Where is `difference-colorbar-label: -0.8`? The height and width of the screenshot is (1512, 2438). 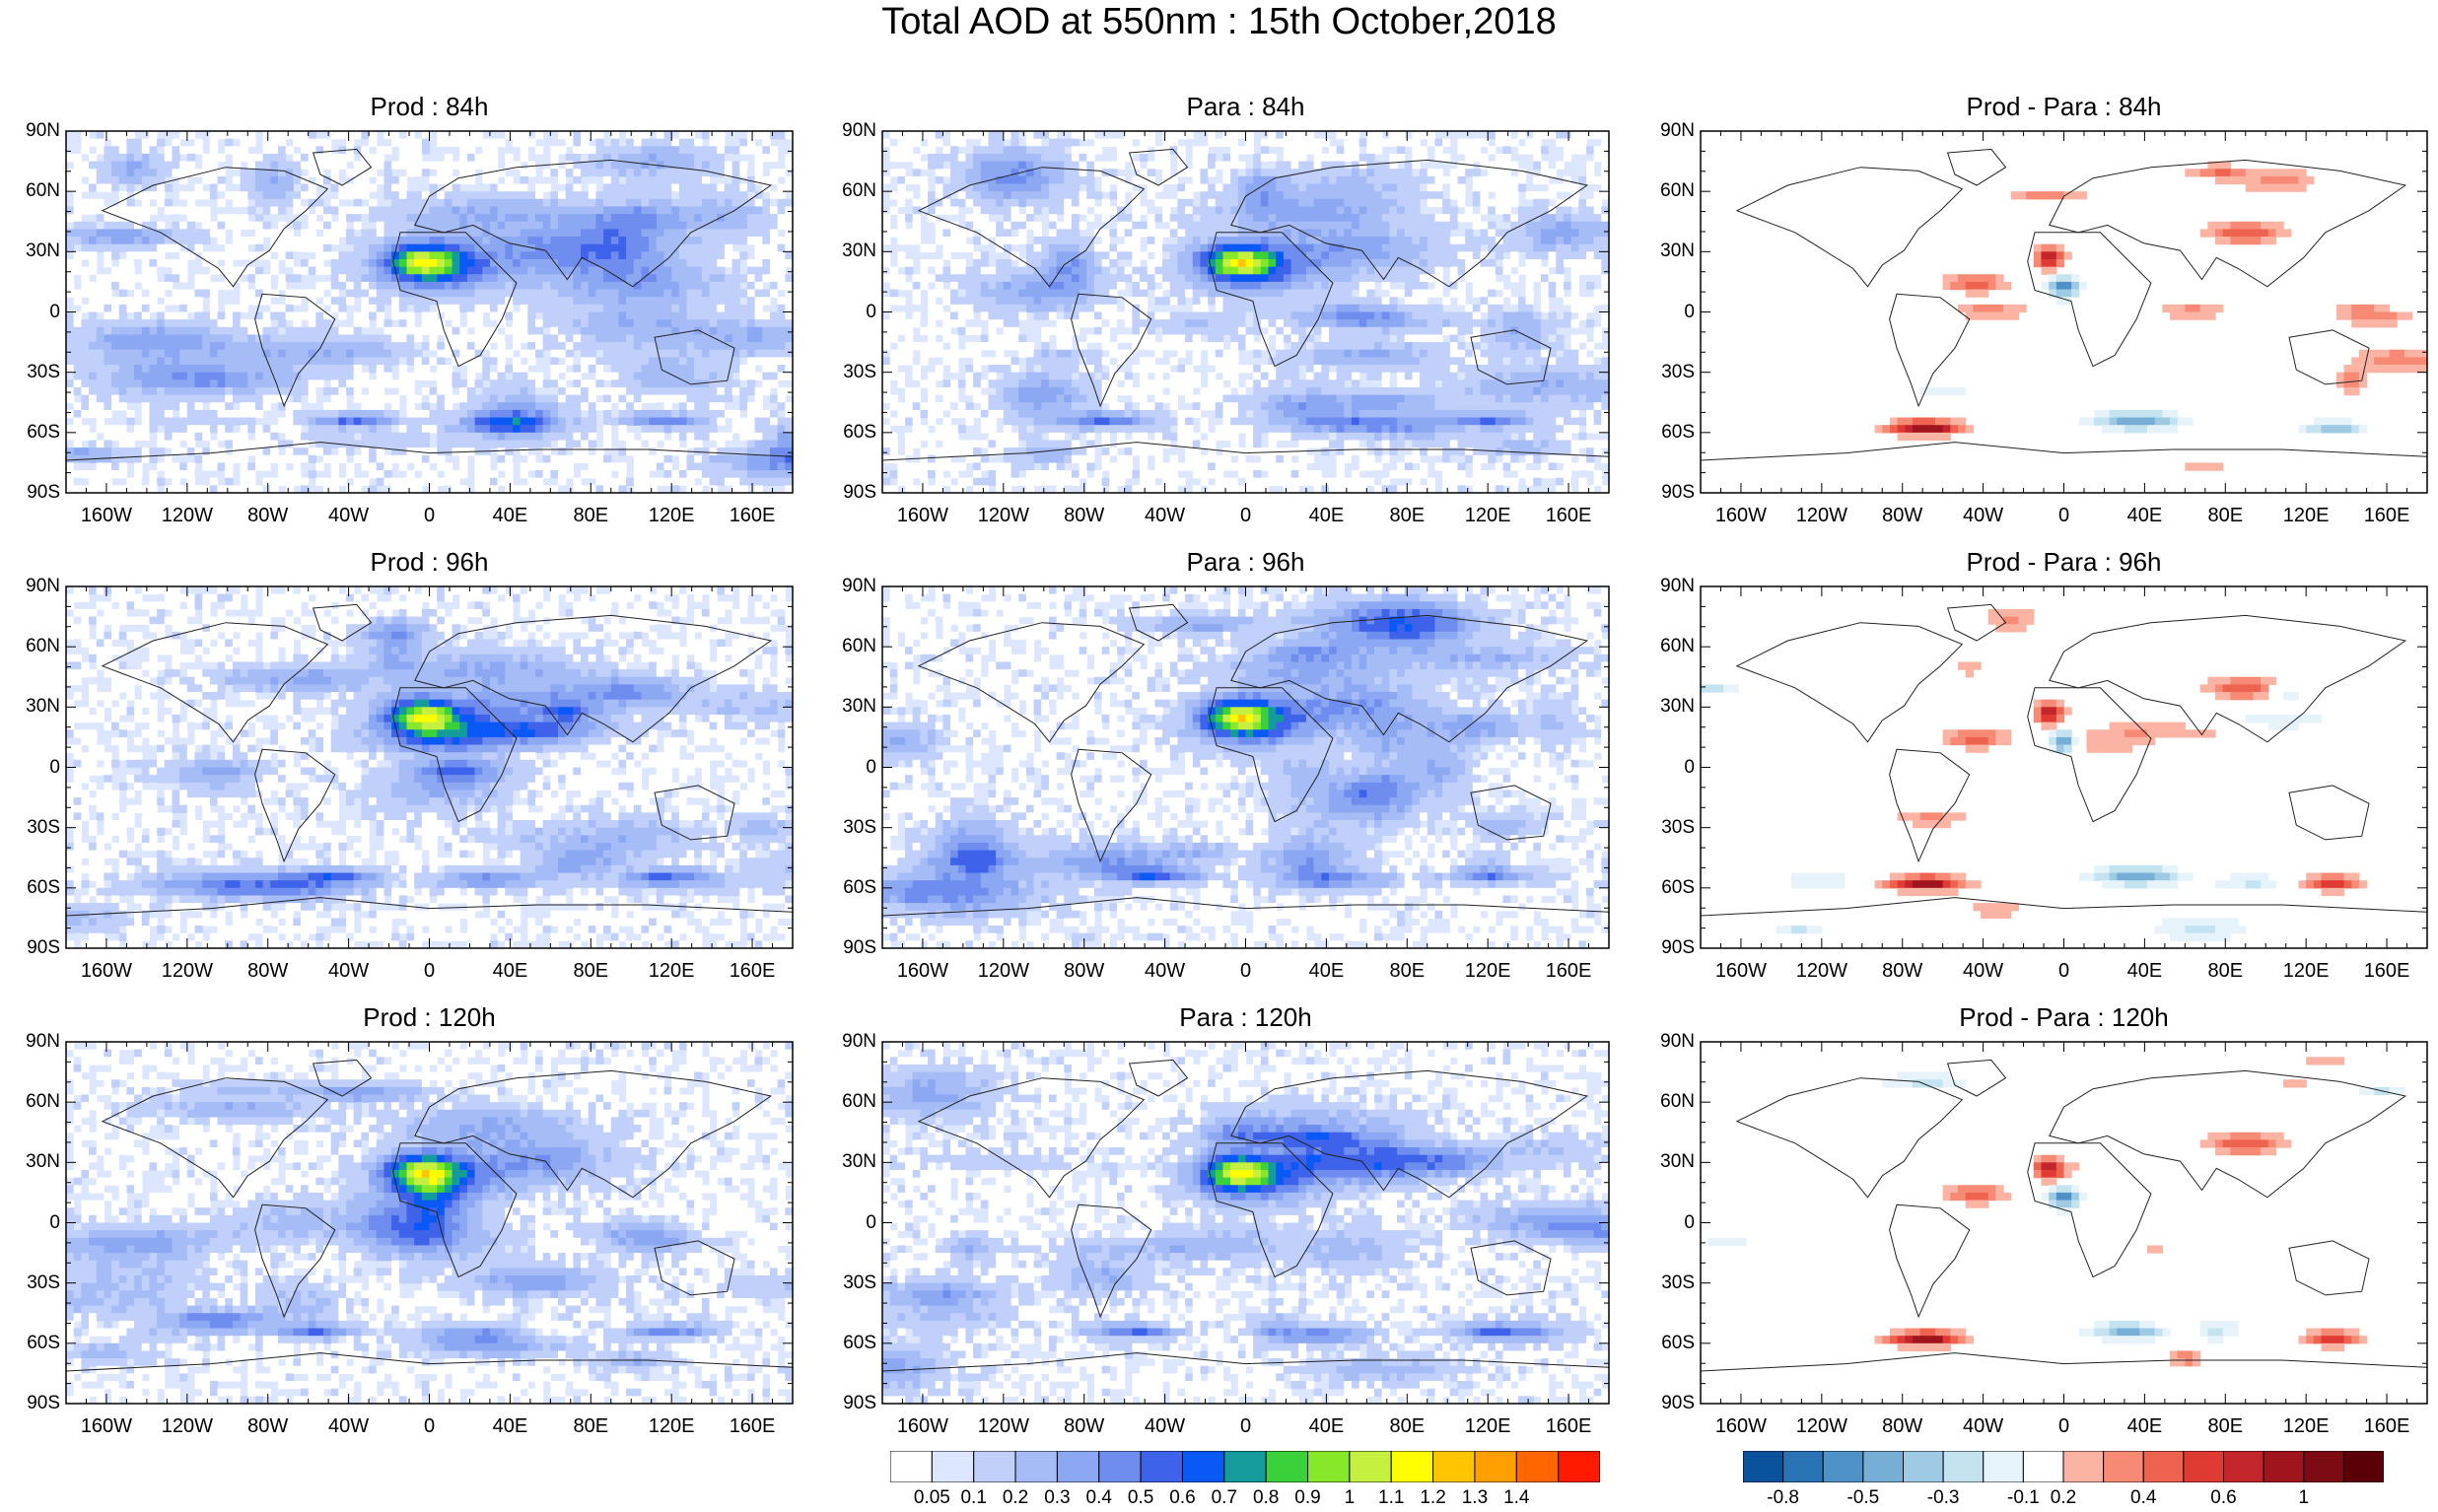
difference-colorbar-label: -0.8 is located at coordinates (1783, 1498).